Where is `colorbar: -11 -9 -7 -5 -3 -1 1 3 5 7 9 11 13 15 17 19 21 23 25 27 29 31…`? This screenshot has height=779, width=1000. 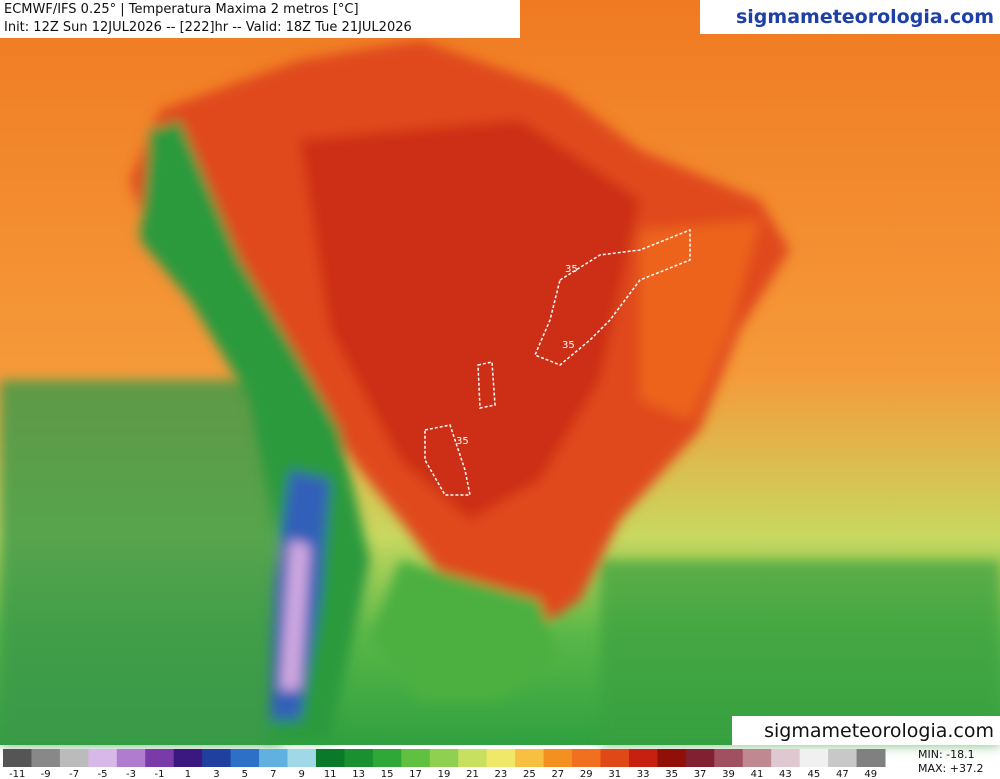
colorbar: -11 -9 -7 -5 -3 -1 1 3 5 7 9 11 13 15 17 19 21 23 25 27 29 31… is located at coordinates (444, 764).